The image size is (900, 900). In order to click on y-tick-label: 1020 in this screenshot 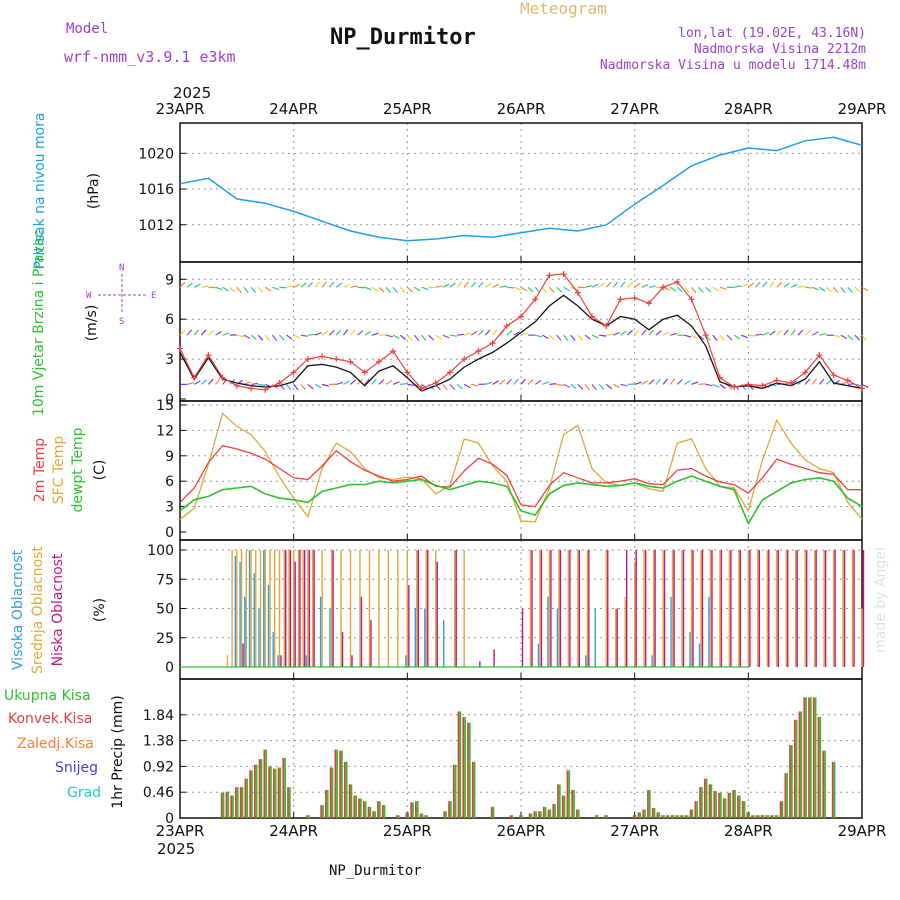, I will do `click(156, 154)`.